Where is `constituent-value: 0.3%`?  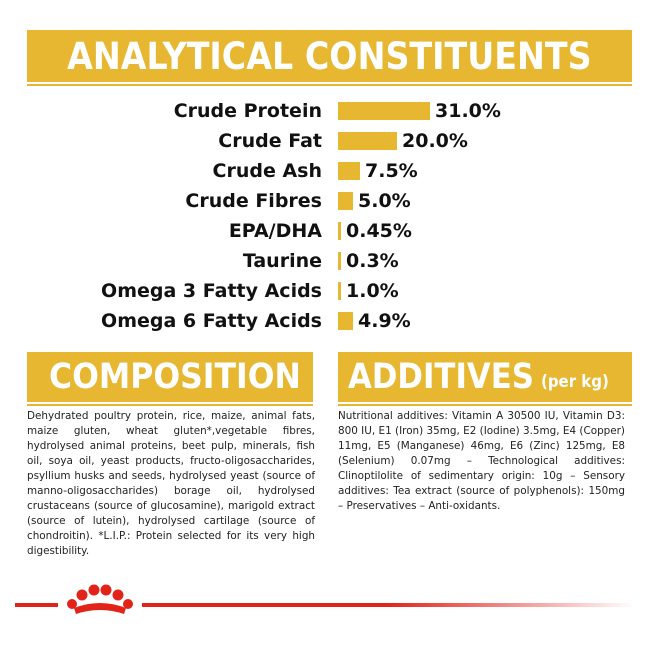
constituent-value: 0.3% is located at coordinates (372, 261).